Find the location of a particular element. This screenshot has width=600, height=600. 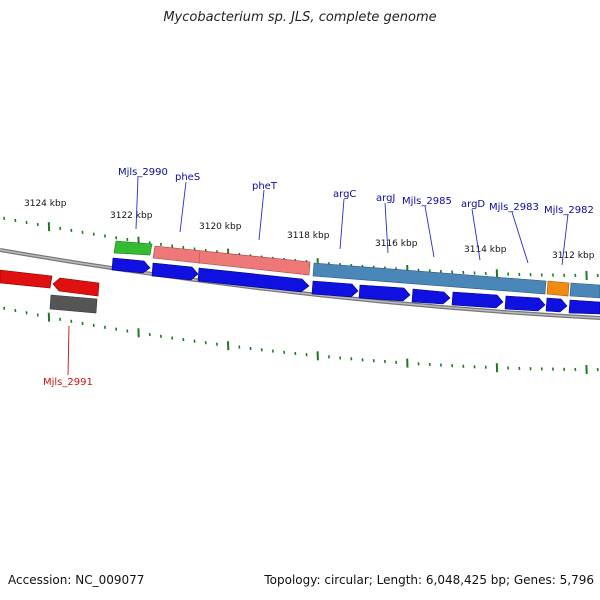

scale-label: 3114 kbp is located at coordinates (485, 250).